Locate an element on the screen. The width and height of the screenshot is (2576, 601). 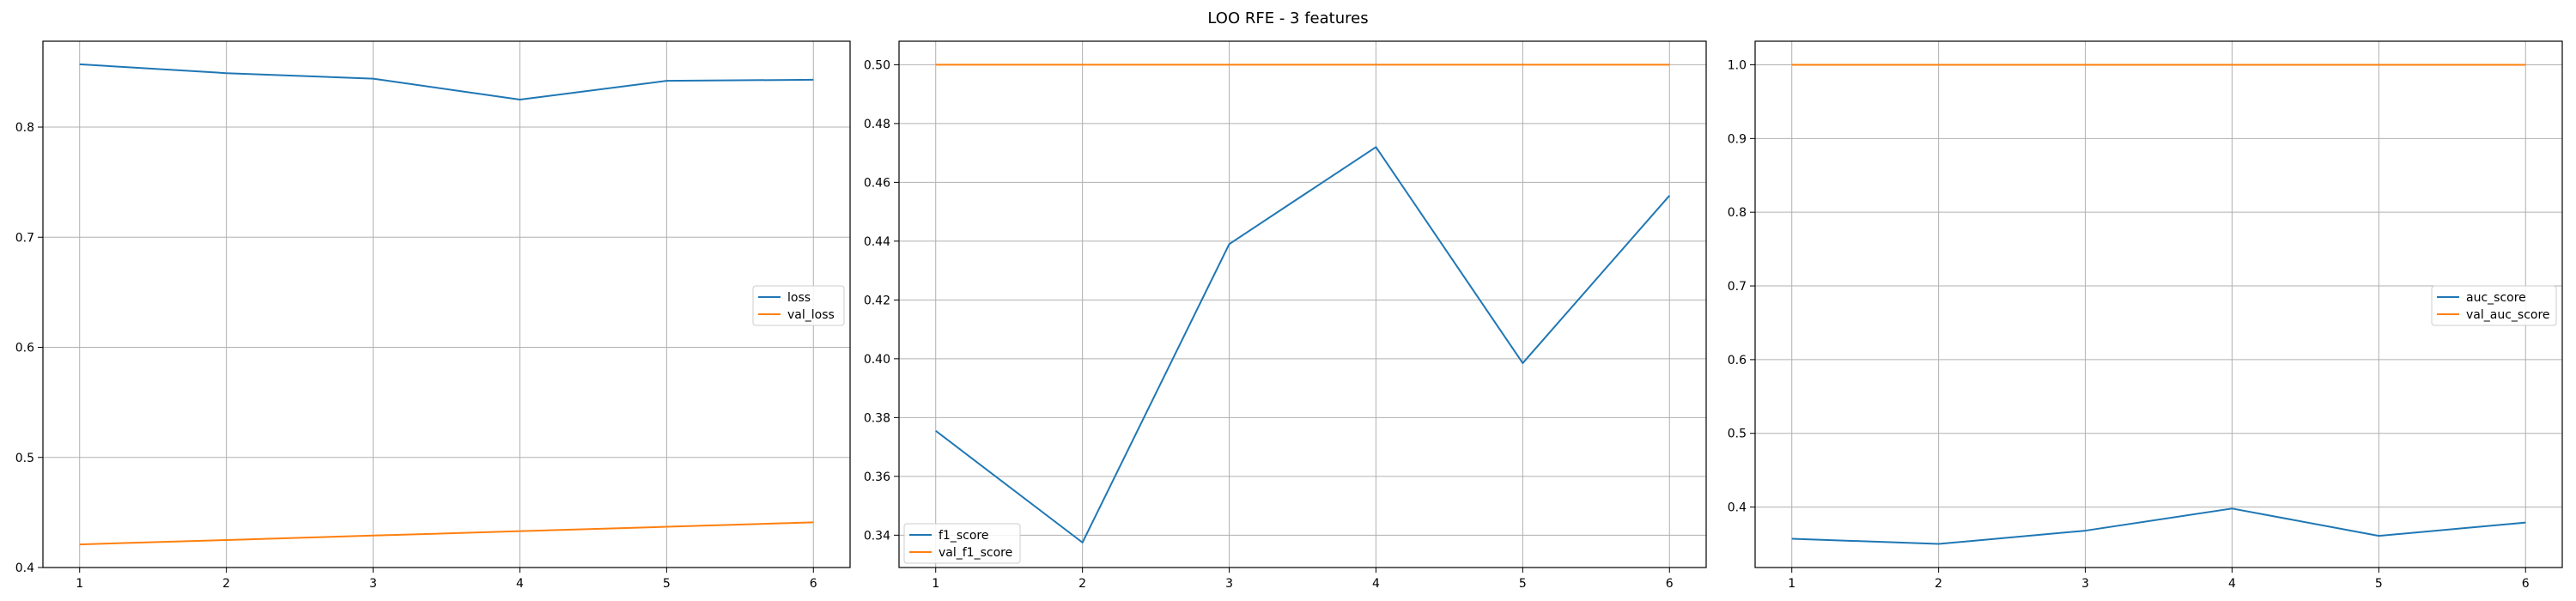
series-line-auc_score is located at coordinates (2158, 526).